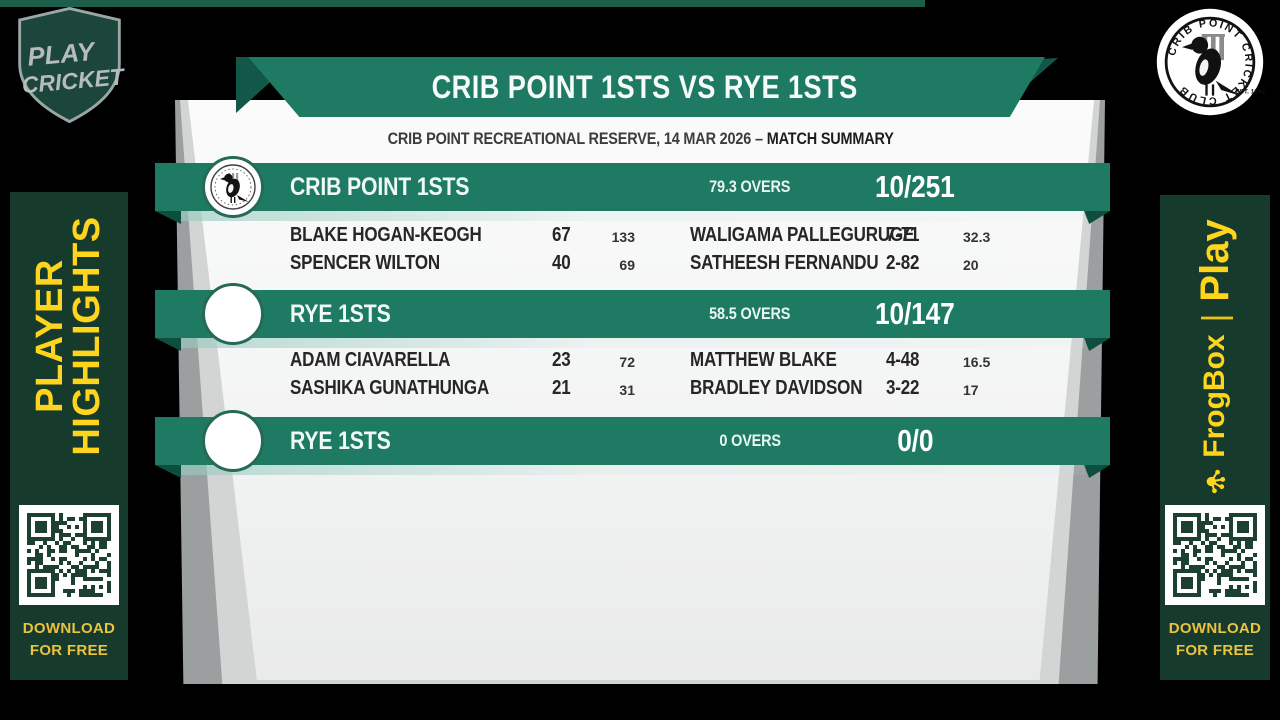 The width and height of the screenshot is (1280, 720). Describe the element at coordinates (903, 235) in the screenshot. I see `bowler-figures: 7-71` at that location.